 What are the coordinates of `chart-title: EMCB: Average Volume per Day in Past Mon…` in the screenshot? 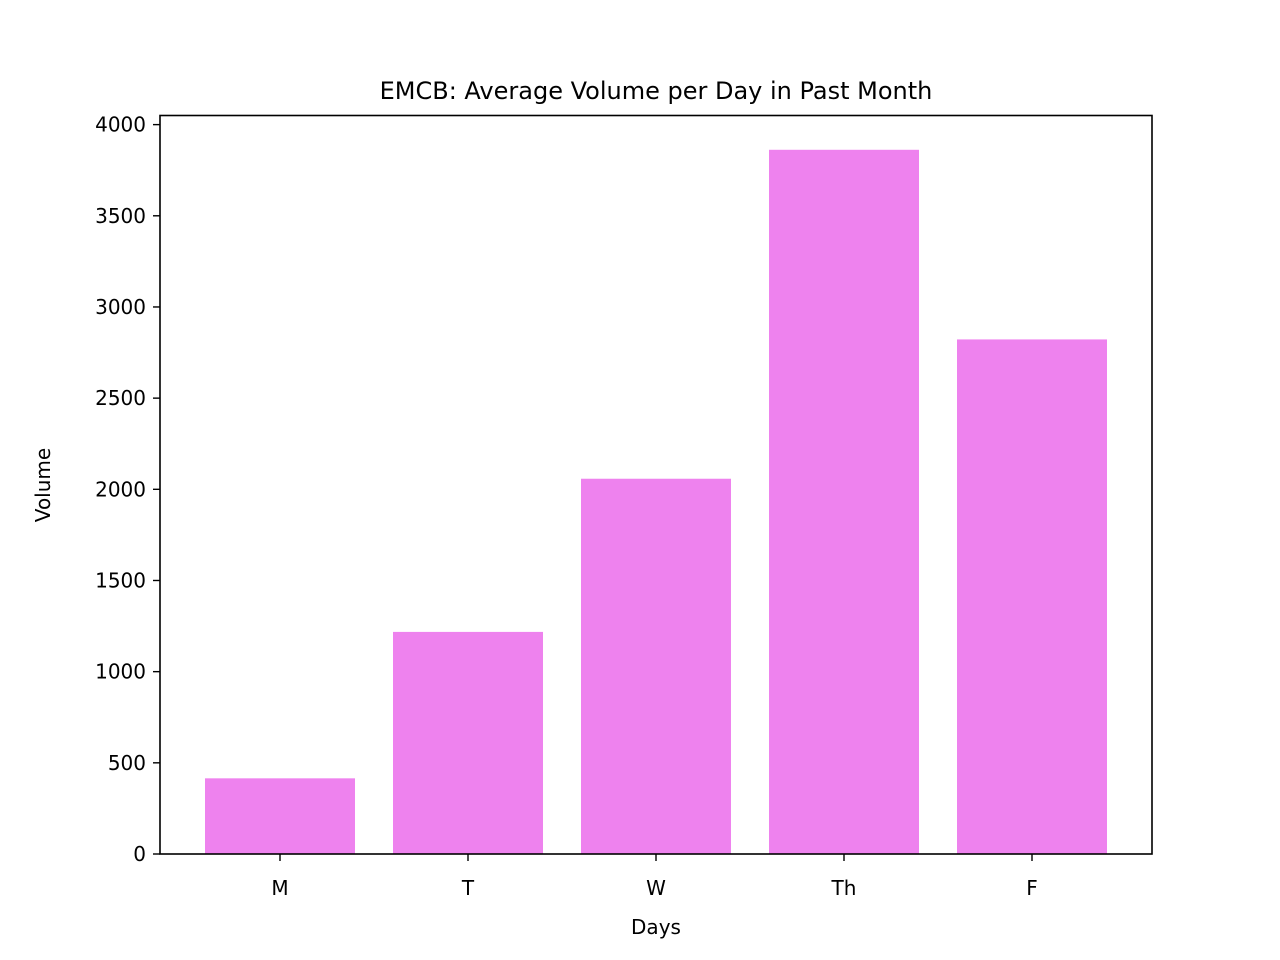 It's located at (656, 91).